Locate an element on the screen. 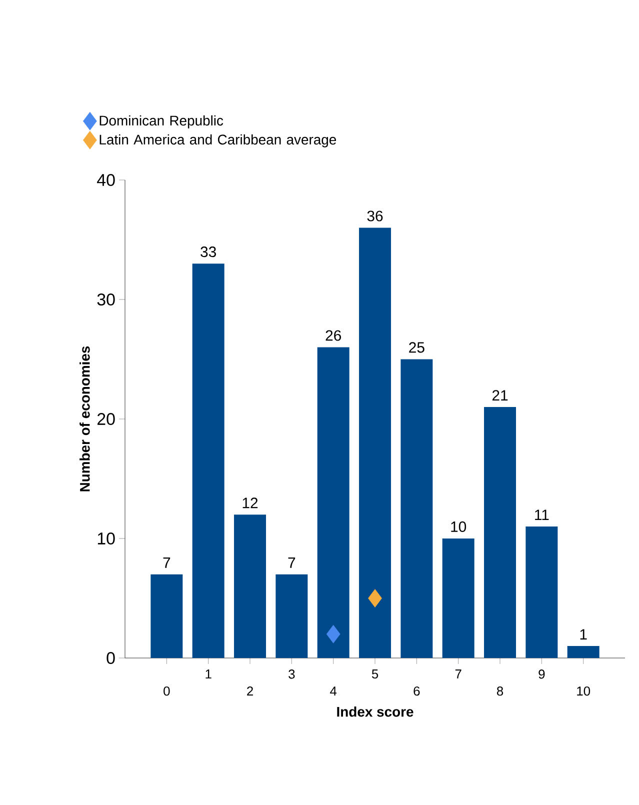 This screenshot has width=639, height=805. y-tick-label: 40 is located at coordinates (106, 180).